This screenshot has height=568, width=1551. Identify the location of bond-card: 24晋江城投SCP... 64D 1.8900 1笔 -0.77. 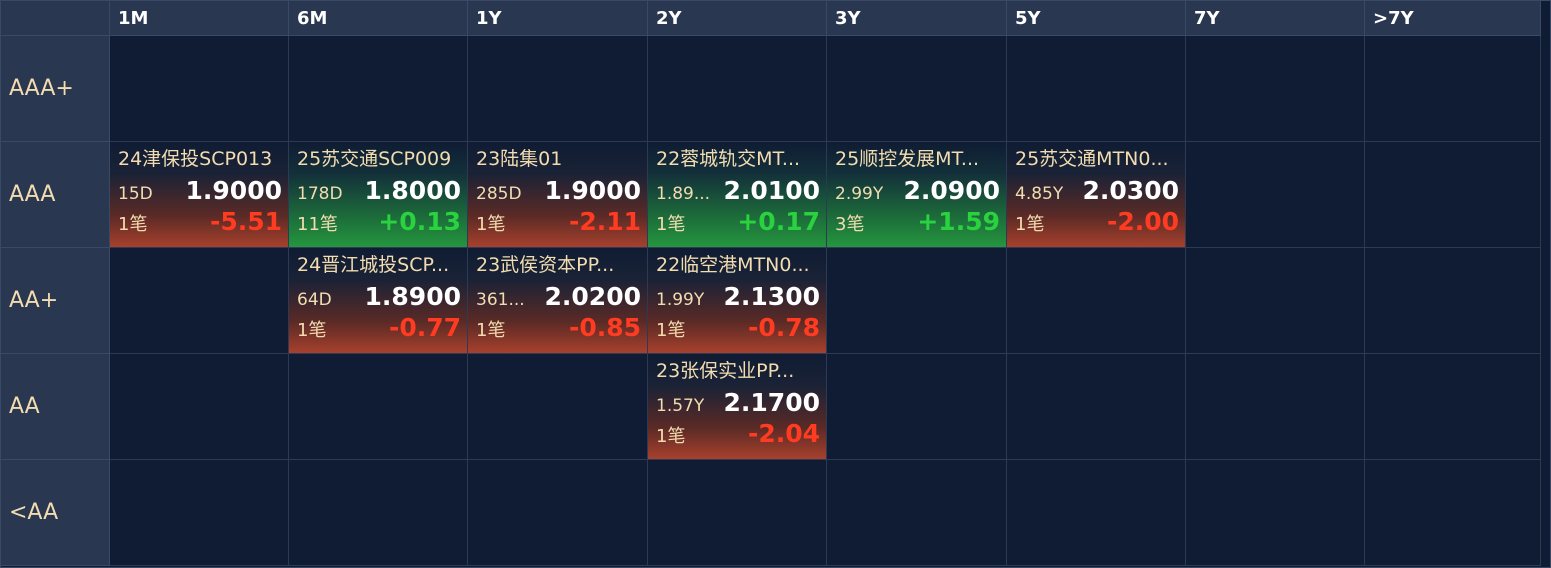
(378, 300).